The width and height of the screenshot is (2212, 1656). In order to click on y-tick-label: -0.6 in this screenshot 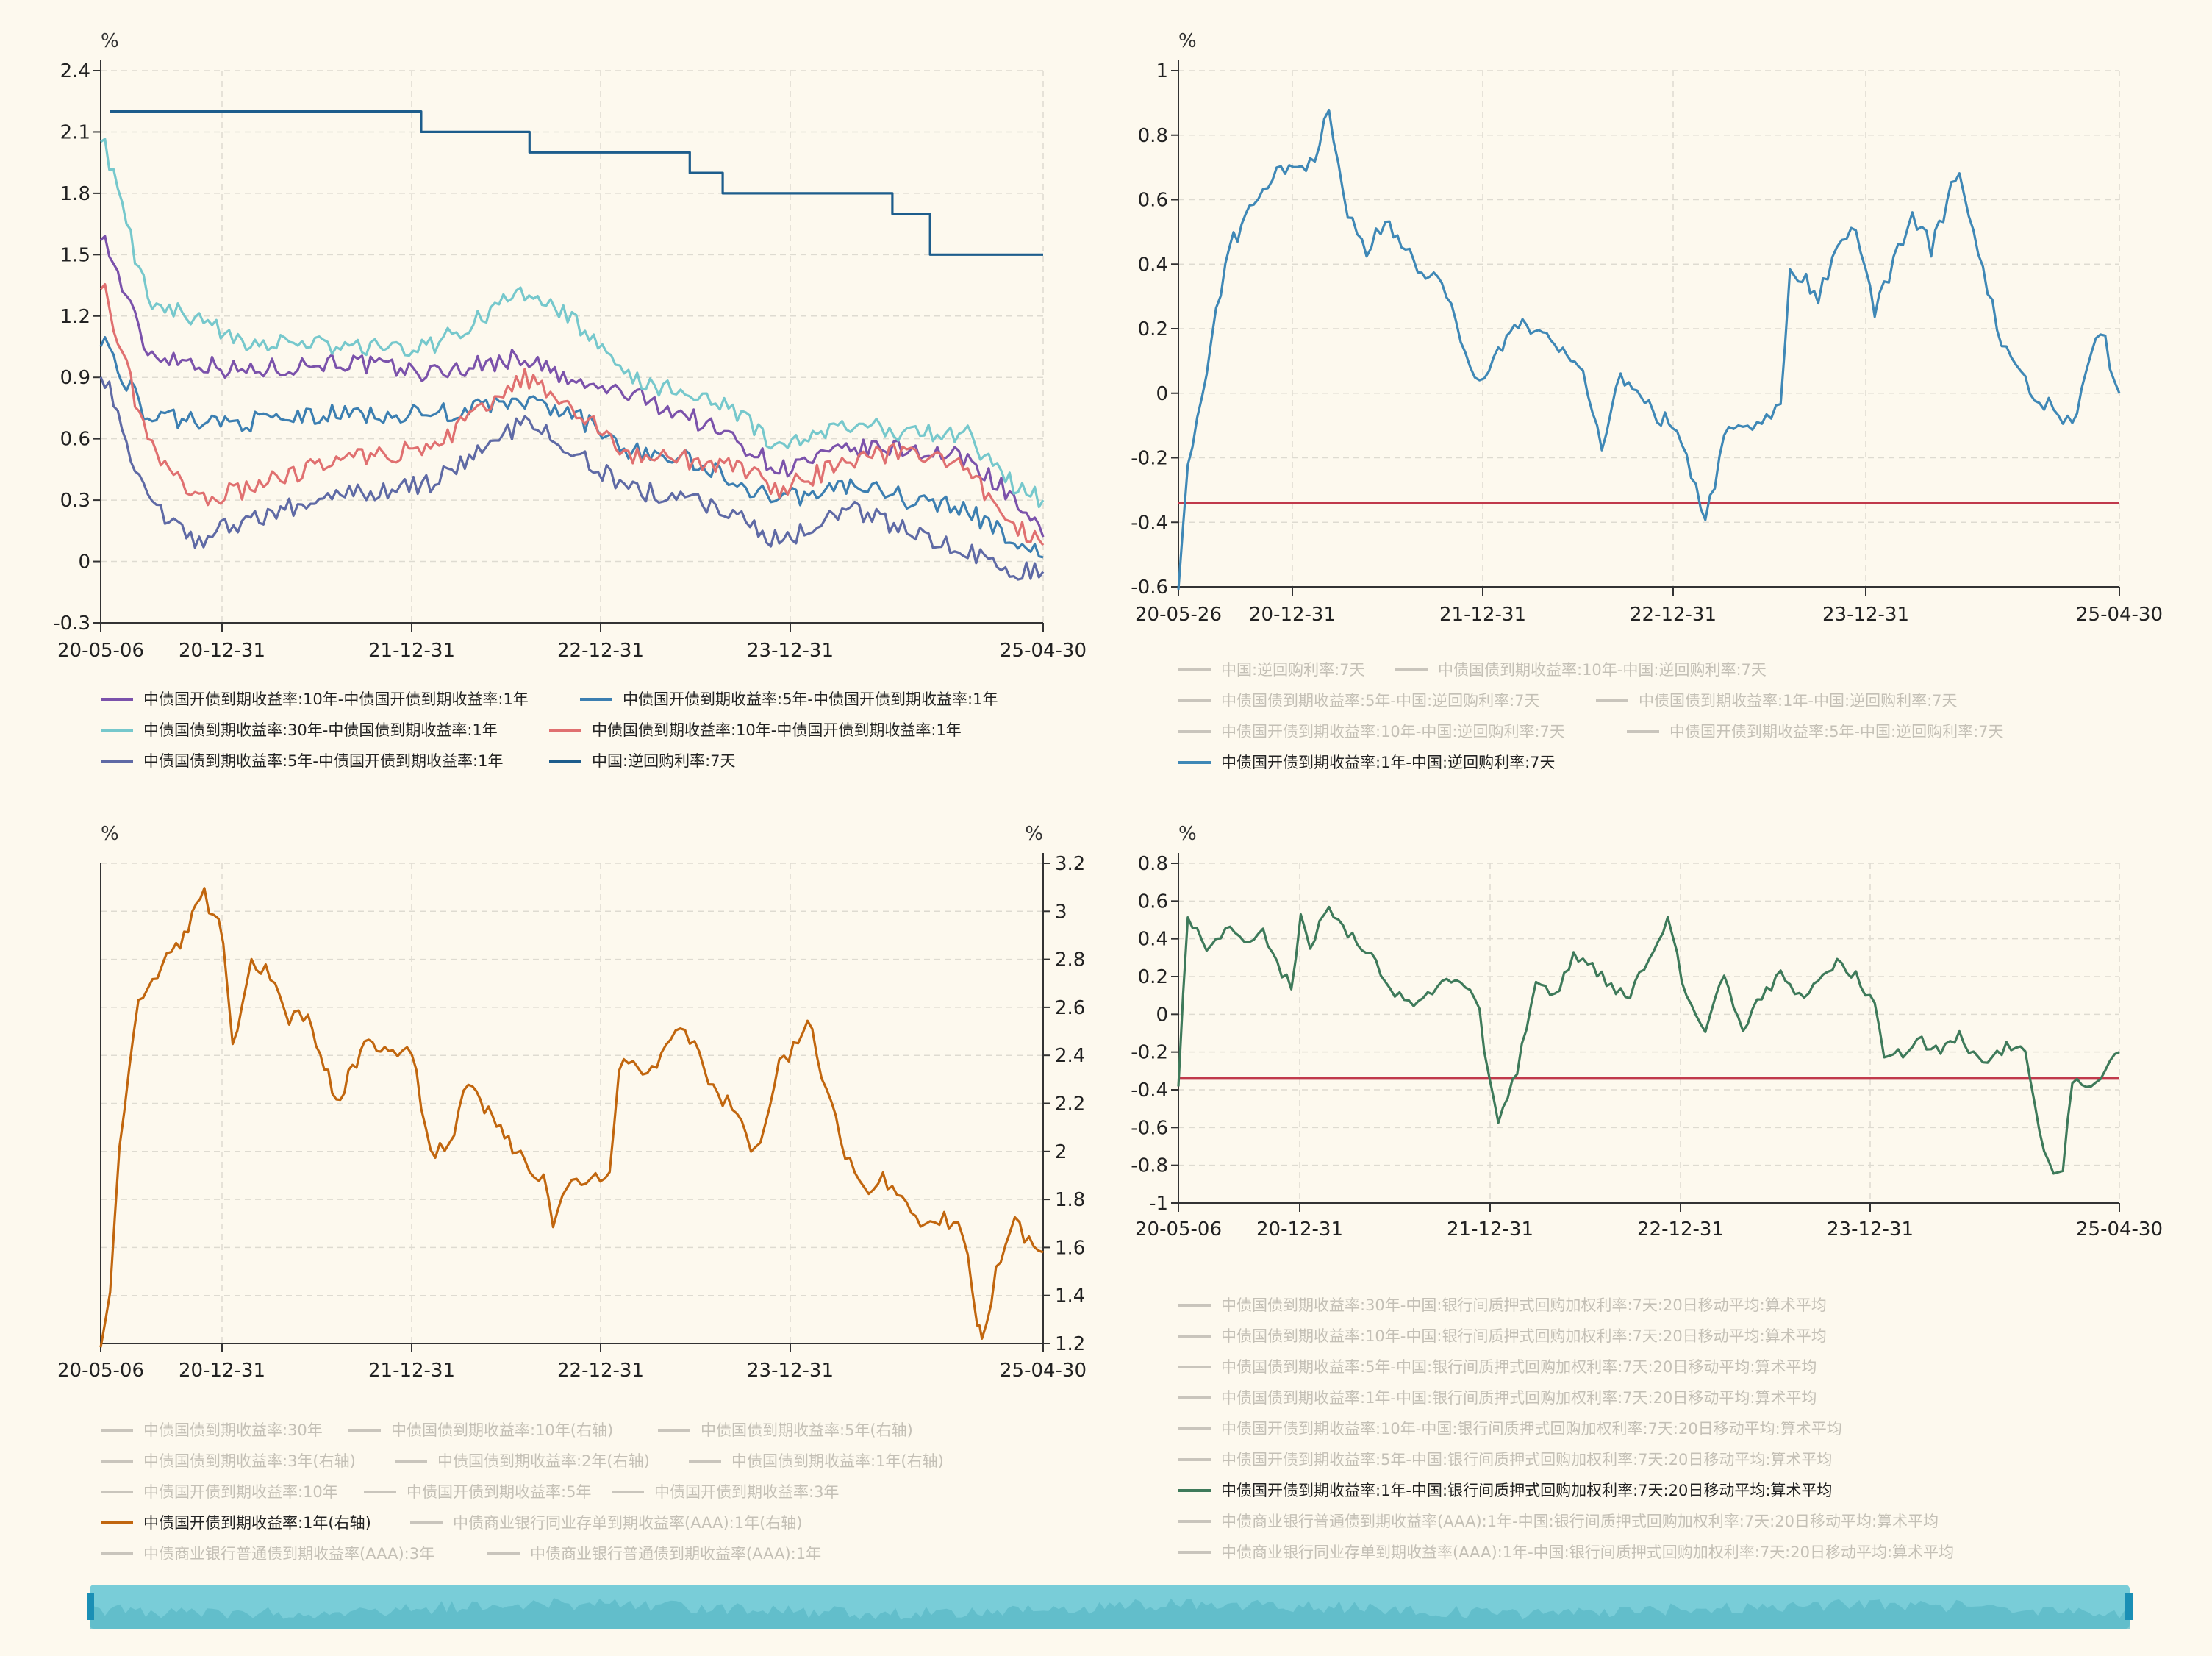, I will do `click(1149, 1128)`.